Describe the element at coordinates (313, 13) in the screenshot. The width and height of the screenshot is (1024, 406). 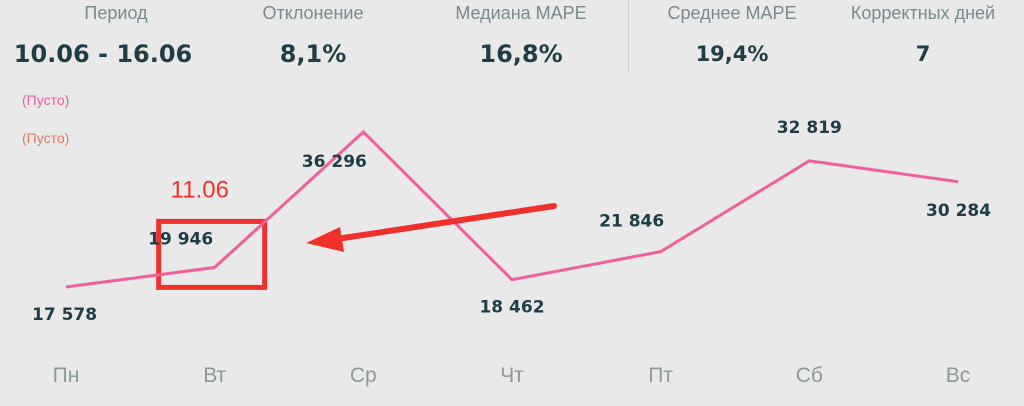
I see `kpi-label-deviation: Отклонение` at that location.